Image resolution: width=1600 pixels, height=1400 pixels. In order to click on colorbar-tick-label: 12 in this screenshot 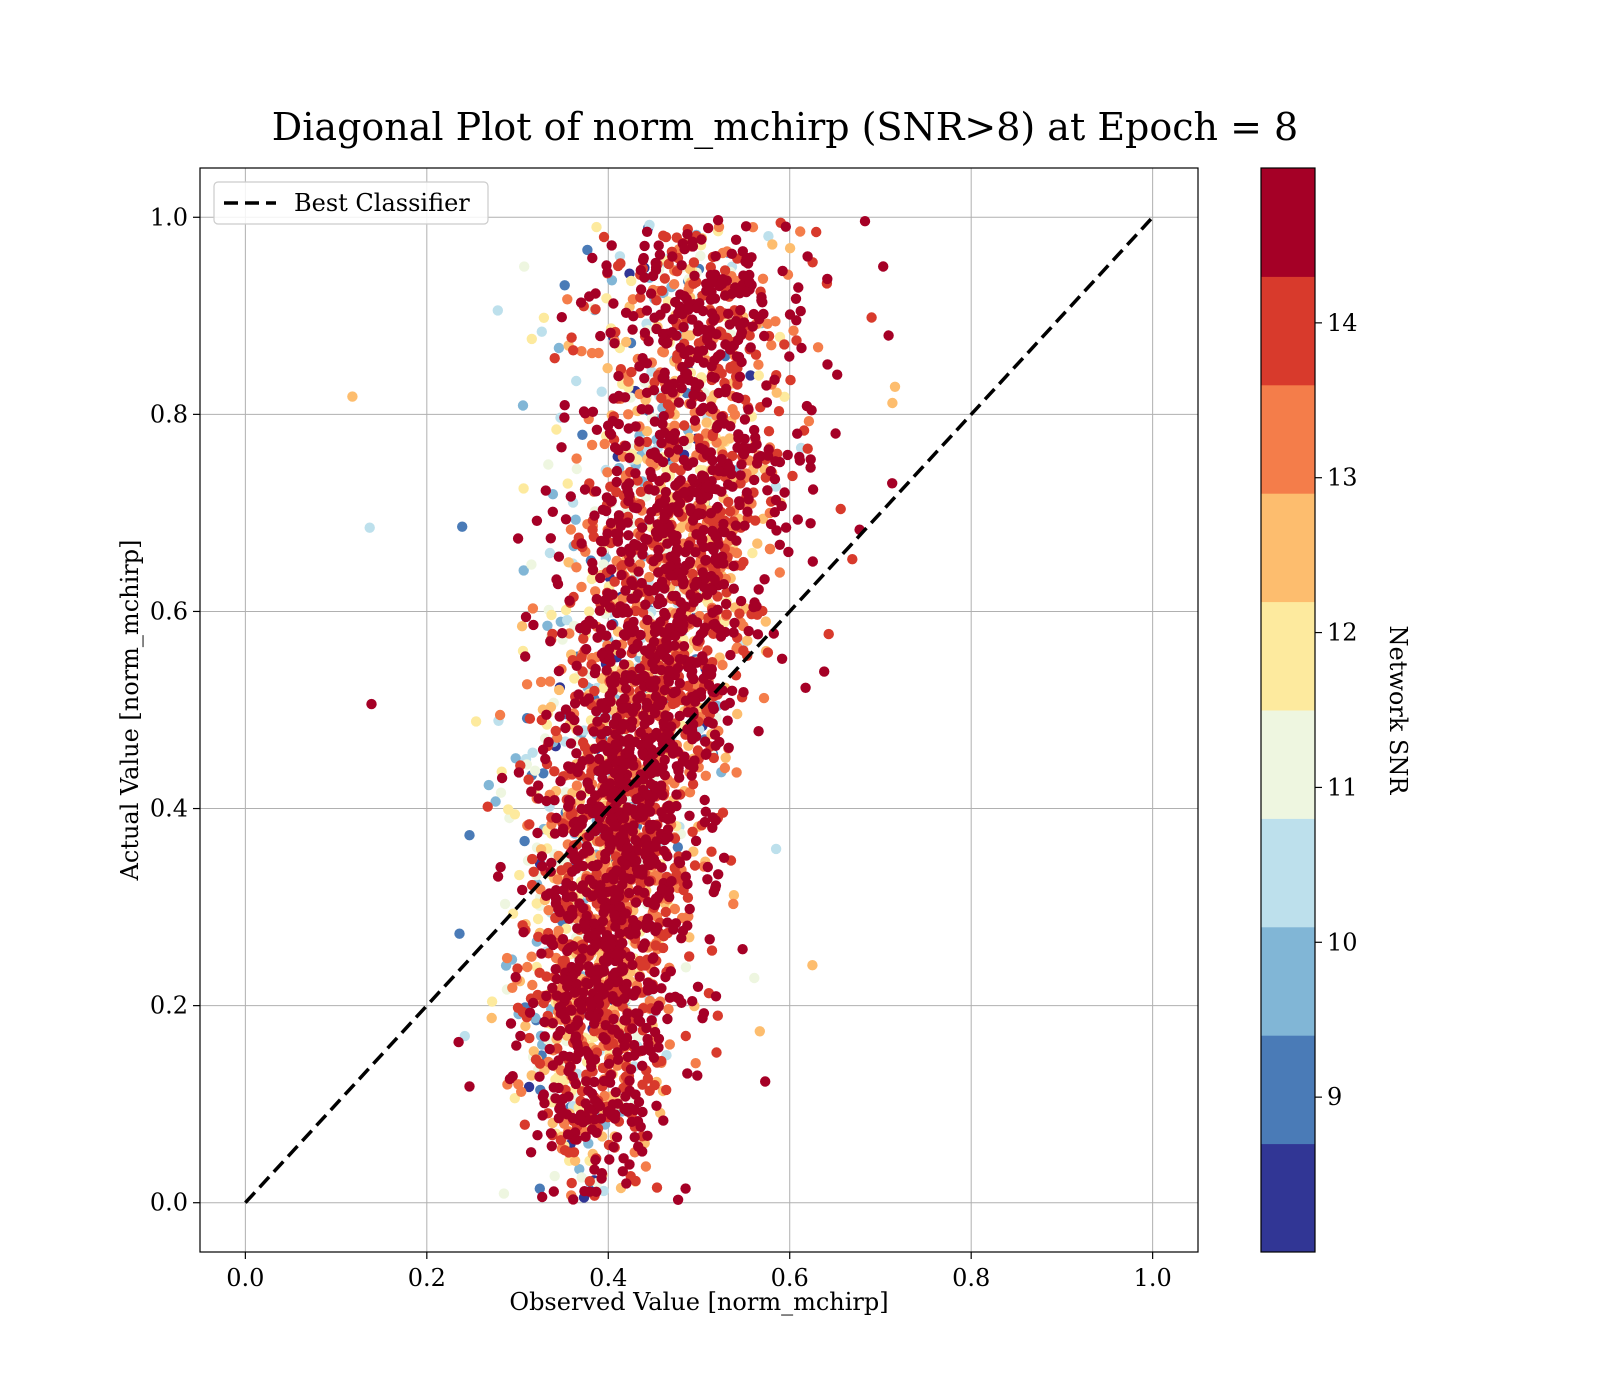, I will do `click(1342, 633)`.